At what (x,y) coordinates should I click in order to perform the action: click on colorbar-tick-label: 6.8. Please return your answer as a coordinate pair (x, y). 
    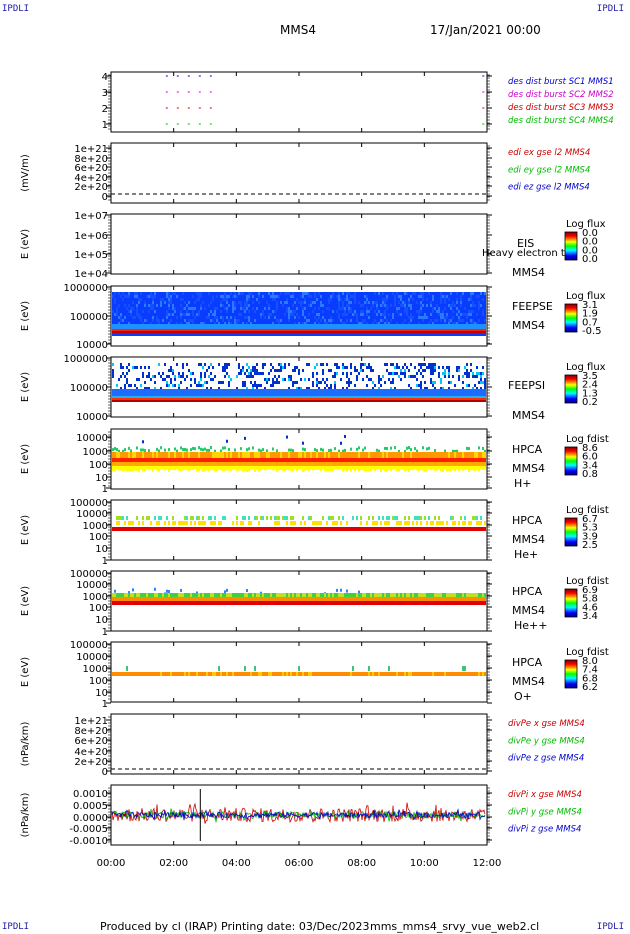
    Looking at the image, I should click on (590, 678).